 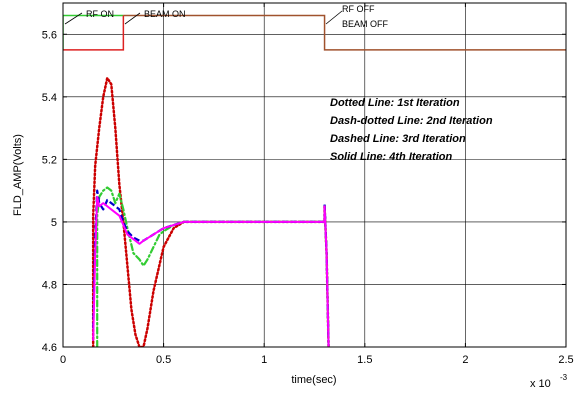 What do you see at coordinates (398, 139) in the screenshot?
I see `legend-line-3: Dashed Line: 3rd Iteration` at bounding box center [398, 139].